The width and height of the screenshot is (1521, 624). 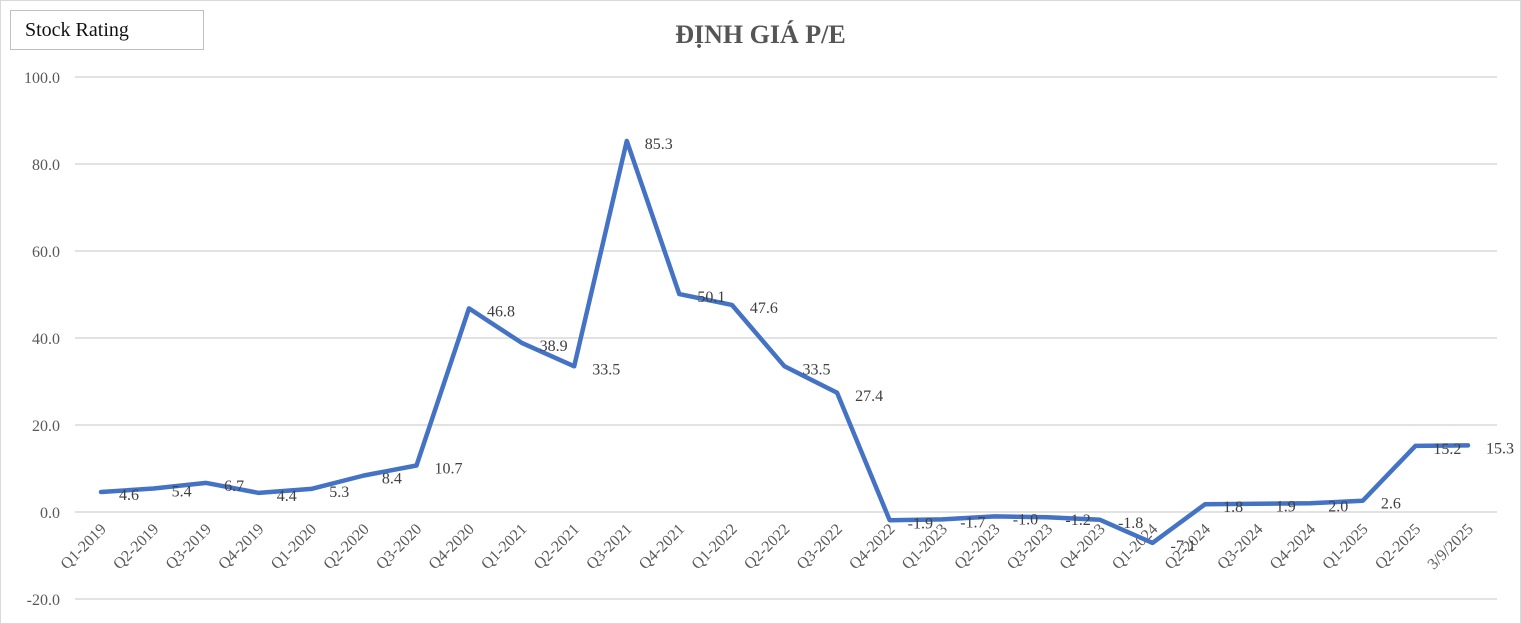 What do you see at coordinates (294, 547) in the screenshot?
I see `x-tick-label: Q1-2020` at bounding box center [294, 547].